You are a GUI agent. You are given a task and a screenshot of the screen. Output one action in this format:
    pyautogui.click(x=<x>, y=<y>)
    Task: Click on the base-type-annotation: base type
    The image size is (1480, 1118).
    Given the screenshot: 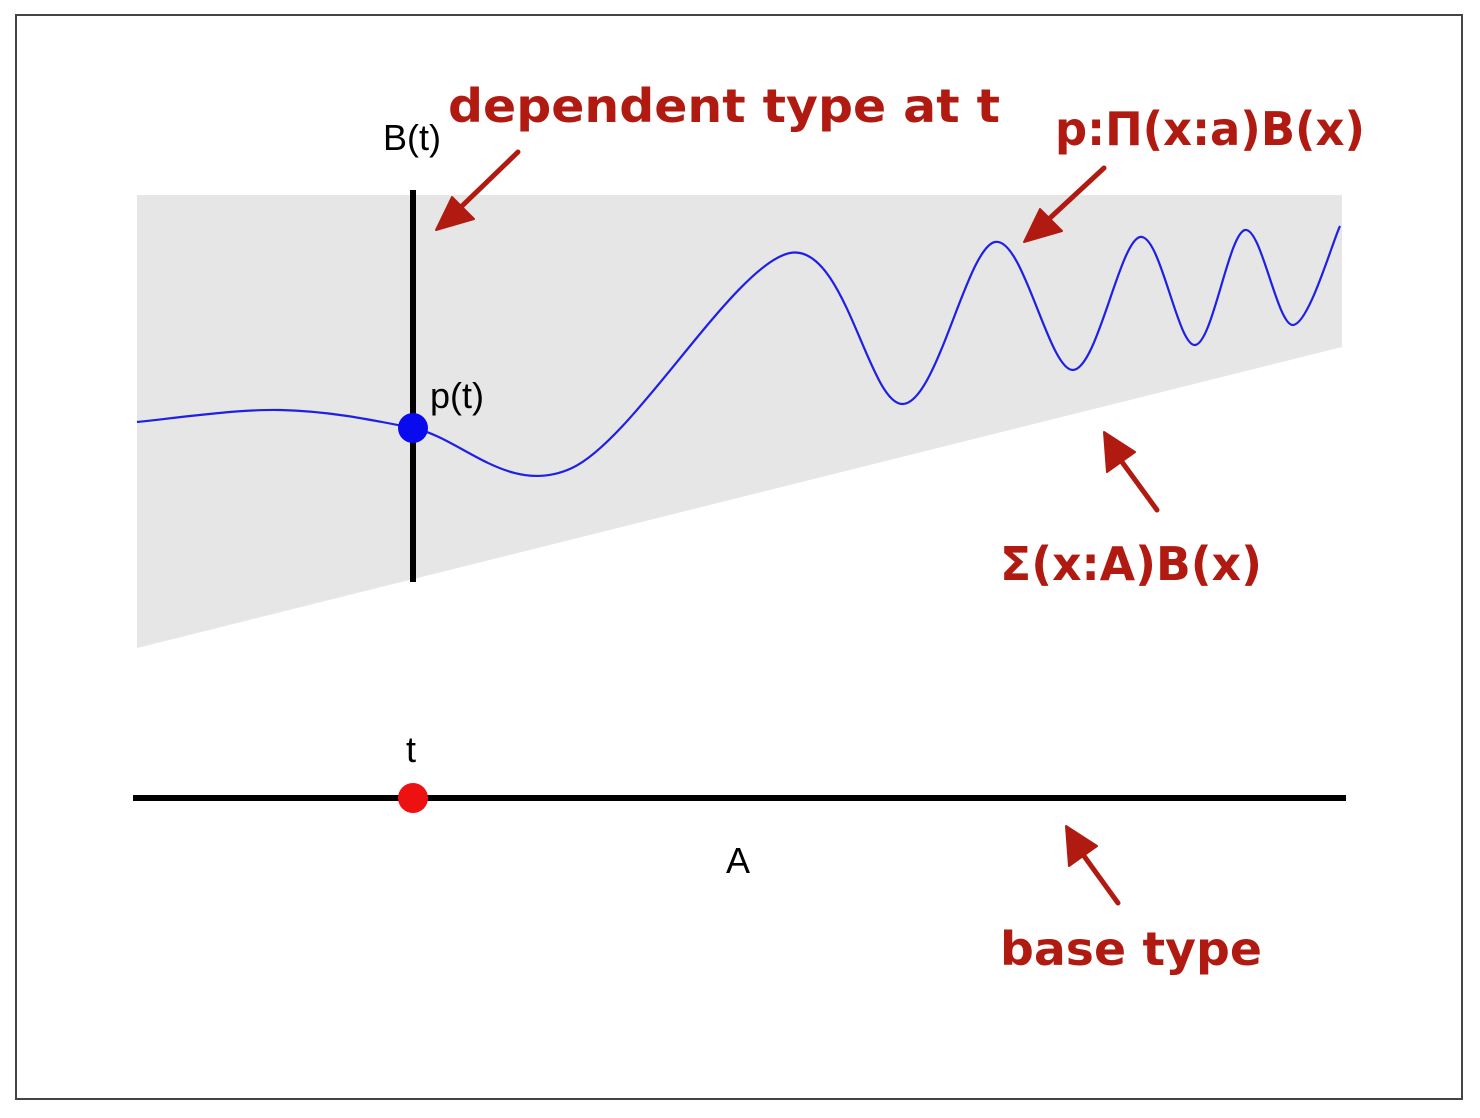 What is the action you would take?
    pyautogui.click(x=1131, y=949)
    